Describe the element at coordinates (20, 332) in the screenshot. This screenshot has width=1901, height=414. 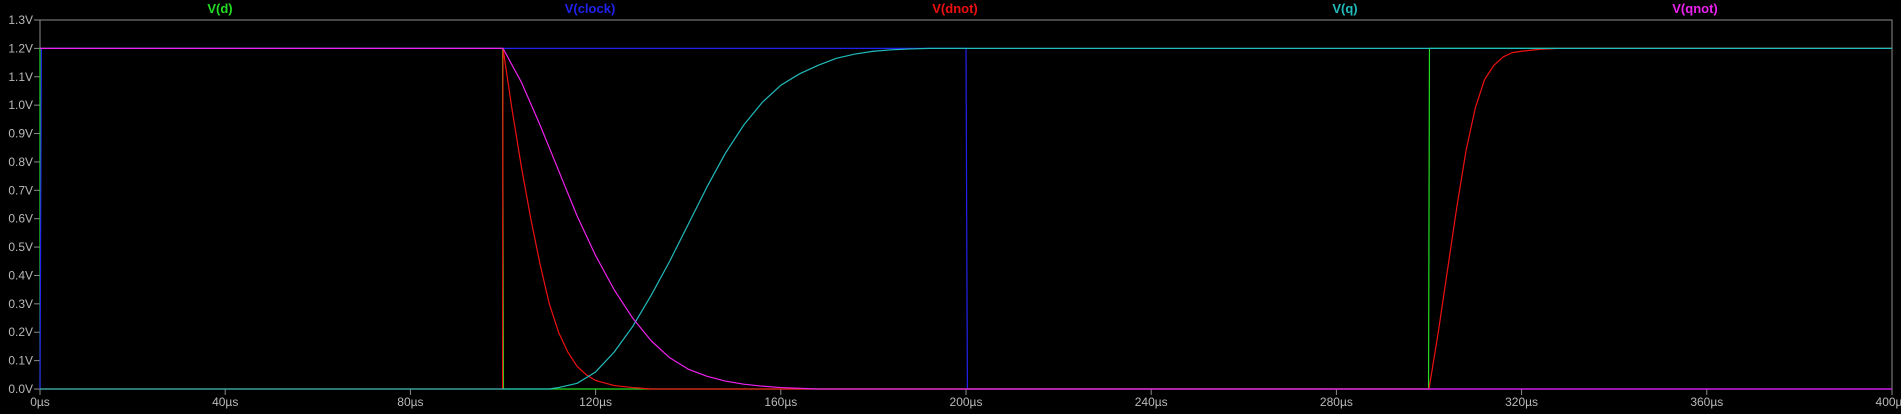
I see `y-tick-label: 0.2V` at that location.